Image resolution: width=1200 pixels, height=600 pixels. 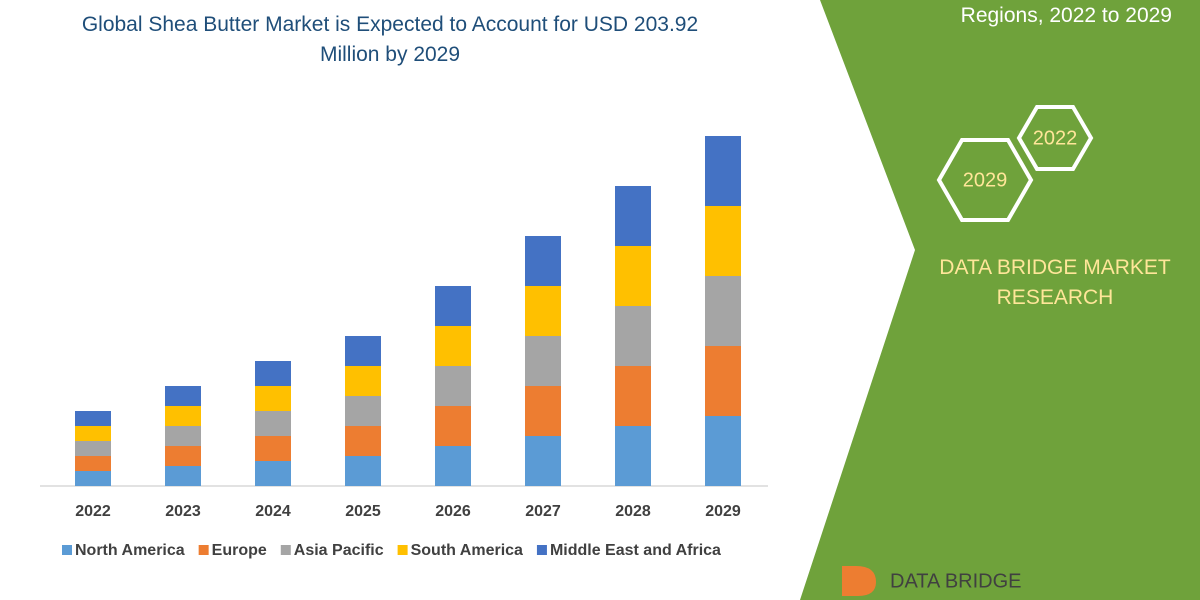 What do you see at coordinates (363, 511) in the screenshot?
I see `x-tick-label: 2025` at bounding box center [363, 511].